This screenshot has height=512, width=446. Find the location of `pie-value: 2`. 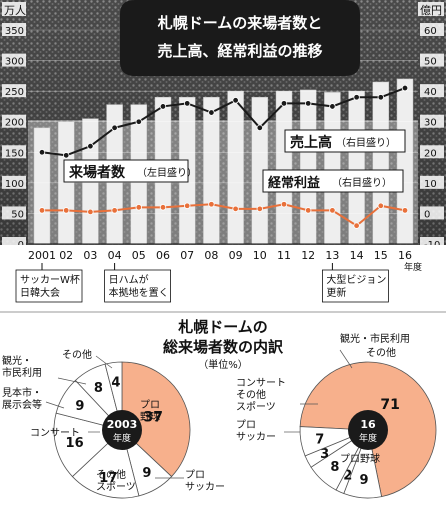

pie-value: 2 is located at coordinates (347, 476).